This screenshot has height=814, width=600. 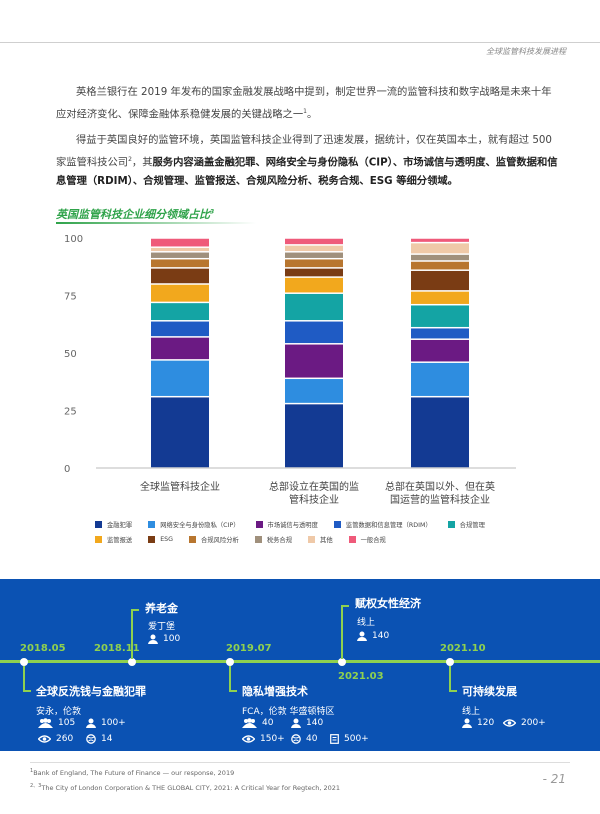 What do you see at coordinates (107, 739) in the screenshot?
I see `event-1-stat-countries-value: 14` at bounding box center [107, 739].